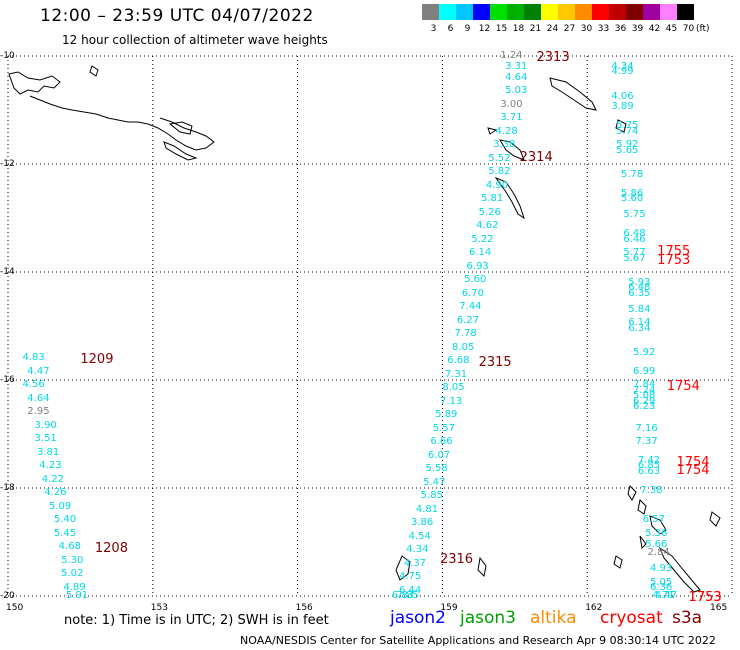 Image resolution: width=740 pixels, height=650 pixels. I want to click on wave-height-label: 7.16, so click(646, 428).